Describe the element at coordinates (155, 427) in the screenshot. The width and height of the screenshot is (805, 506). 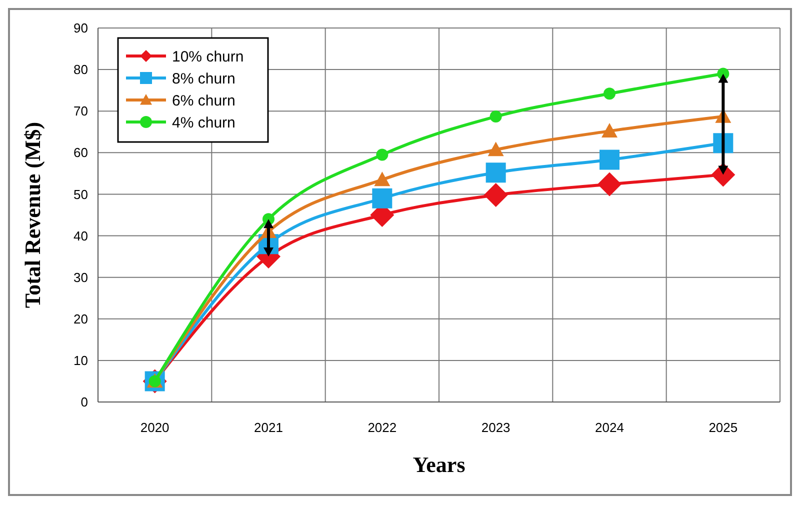
I see `x-tick-label: 2020` at that location.